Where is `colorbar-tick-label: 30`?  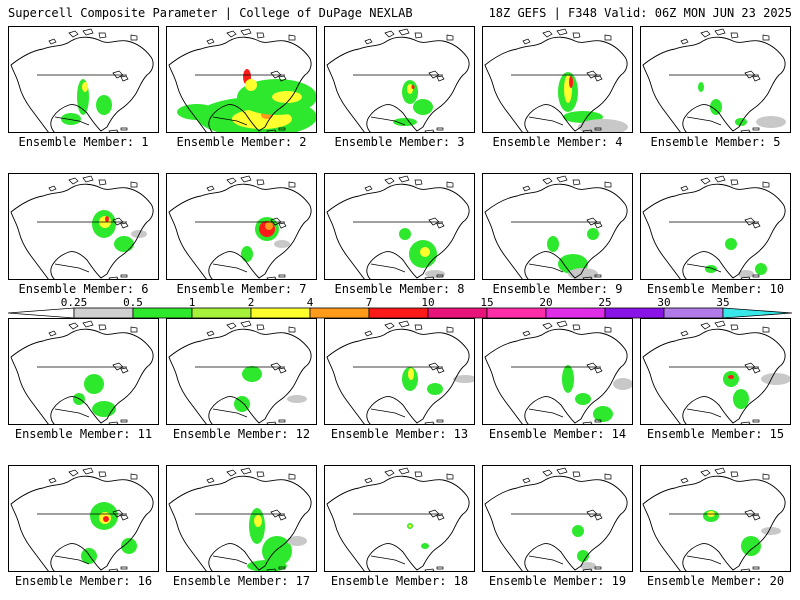 colorbar-tick-label: 30 is located at coordinates (664, 302).